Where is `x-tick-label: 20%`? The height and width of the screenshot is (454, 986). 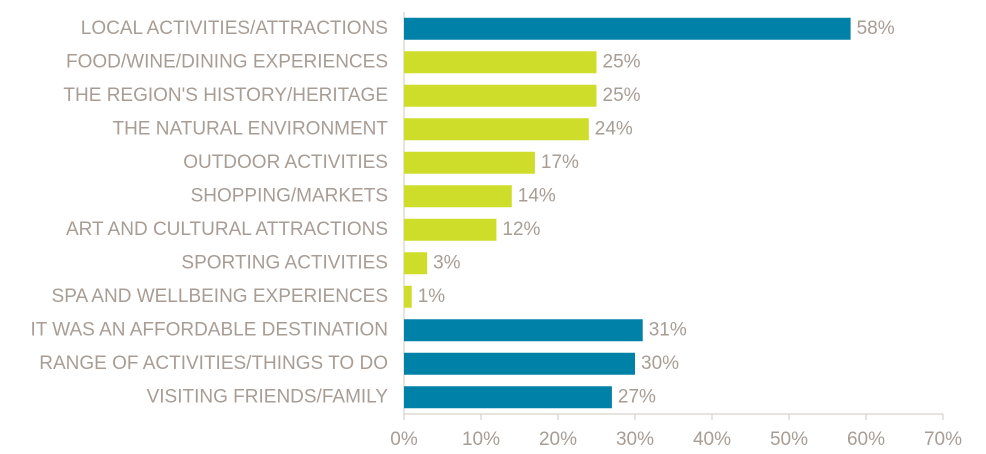 x-tick-label: 20% is located at coordinates (558, 439).